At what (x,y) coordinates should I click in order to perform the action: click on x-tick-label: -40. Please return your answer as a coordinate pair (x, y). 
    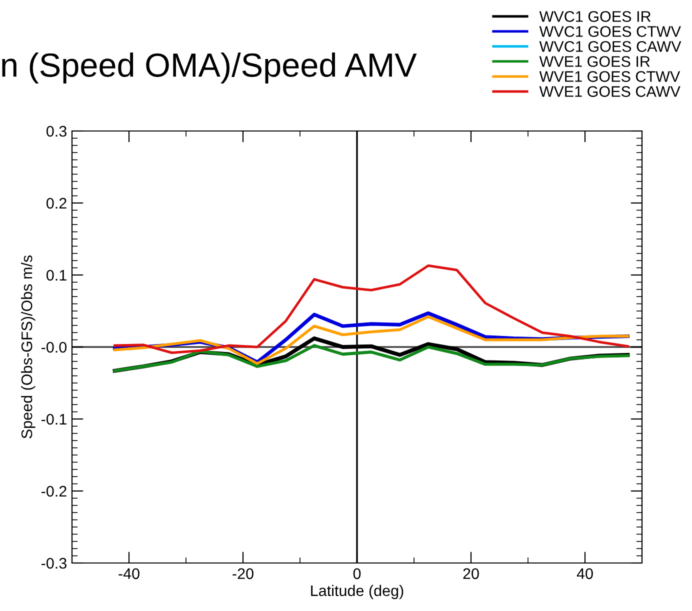
    Looking at the image, I should click on (129, 574).